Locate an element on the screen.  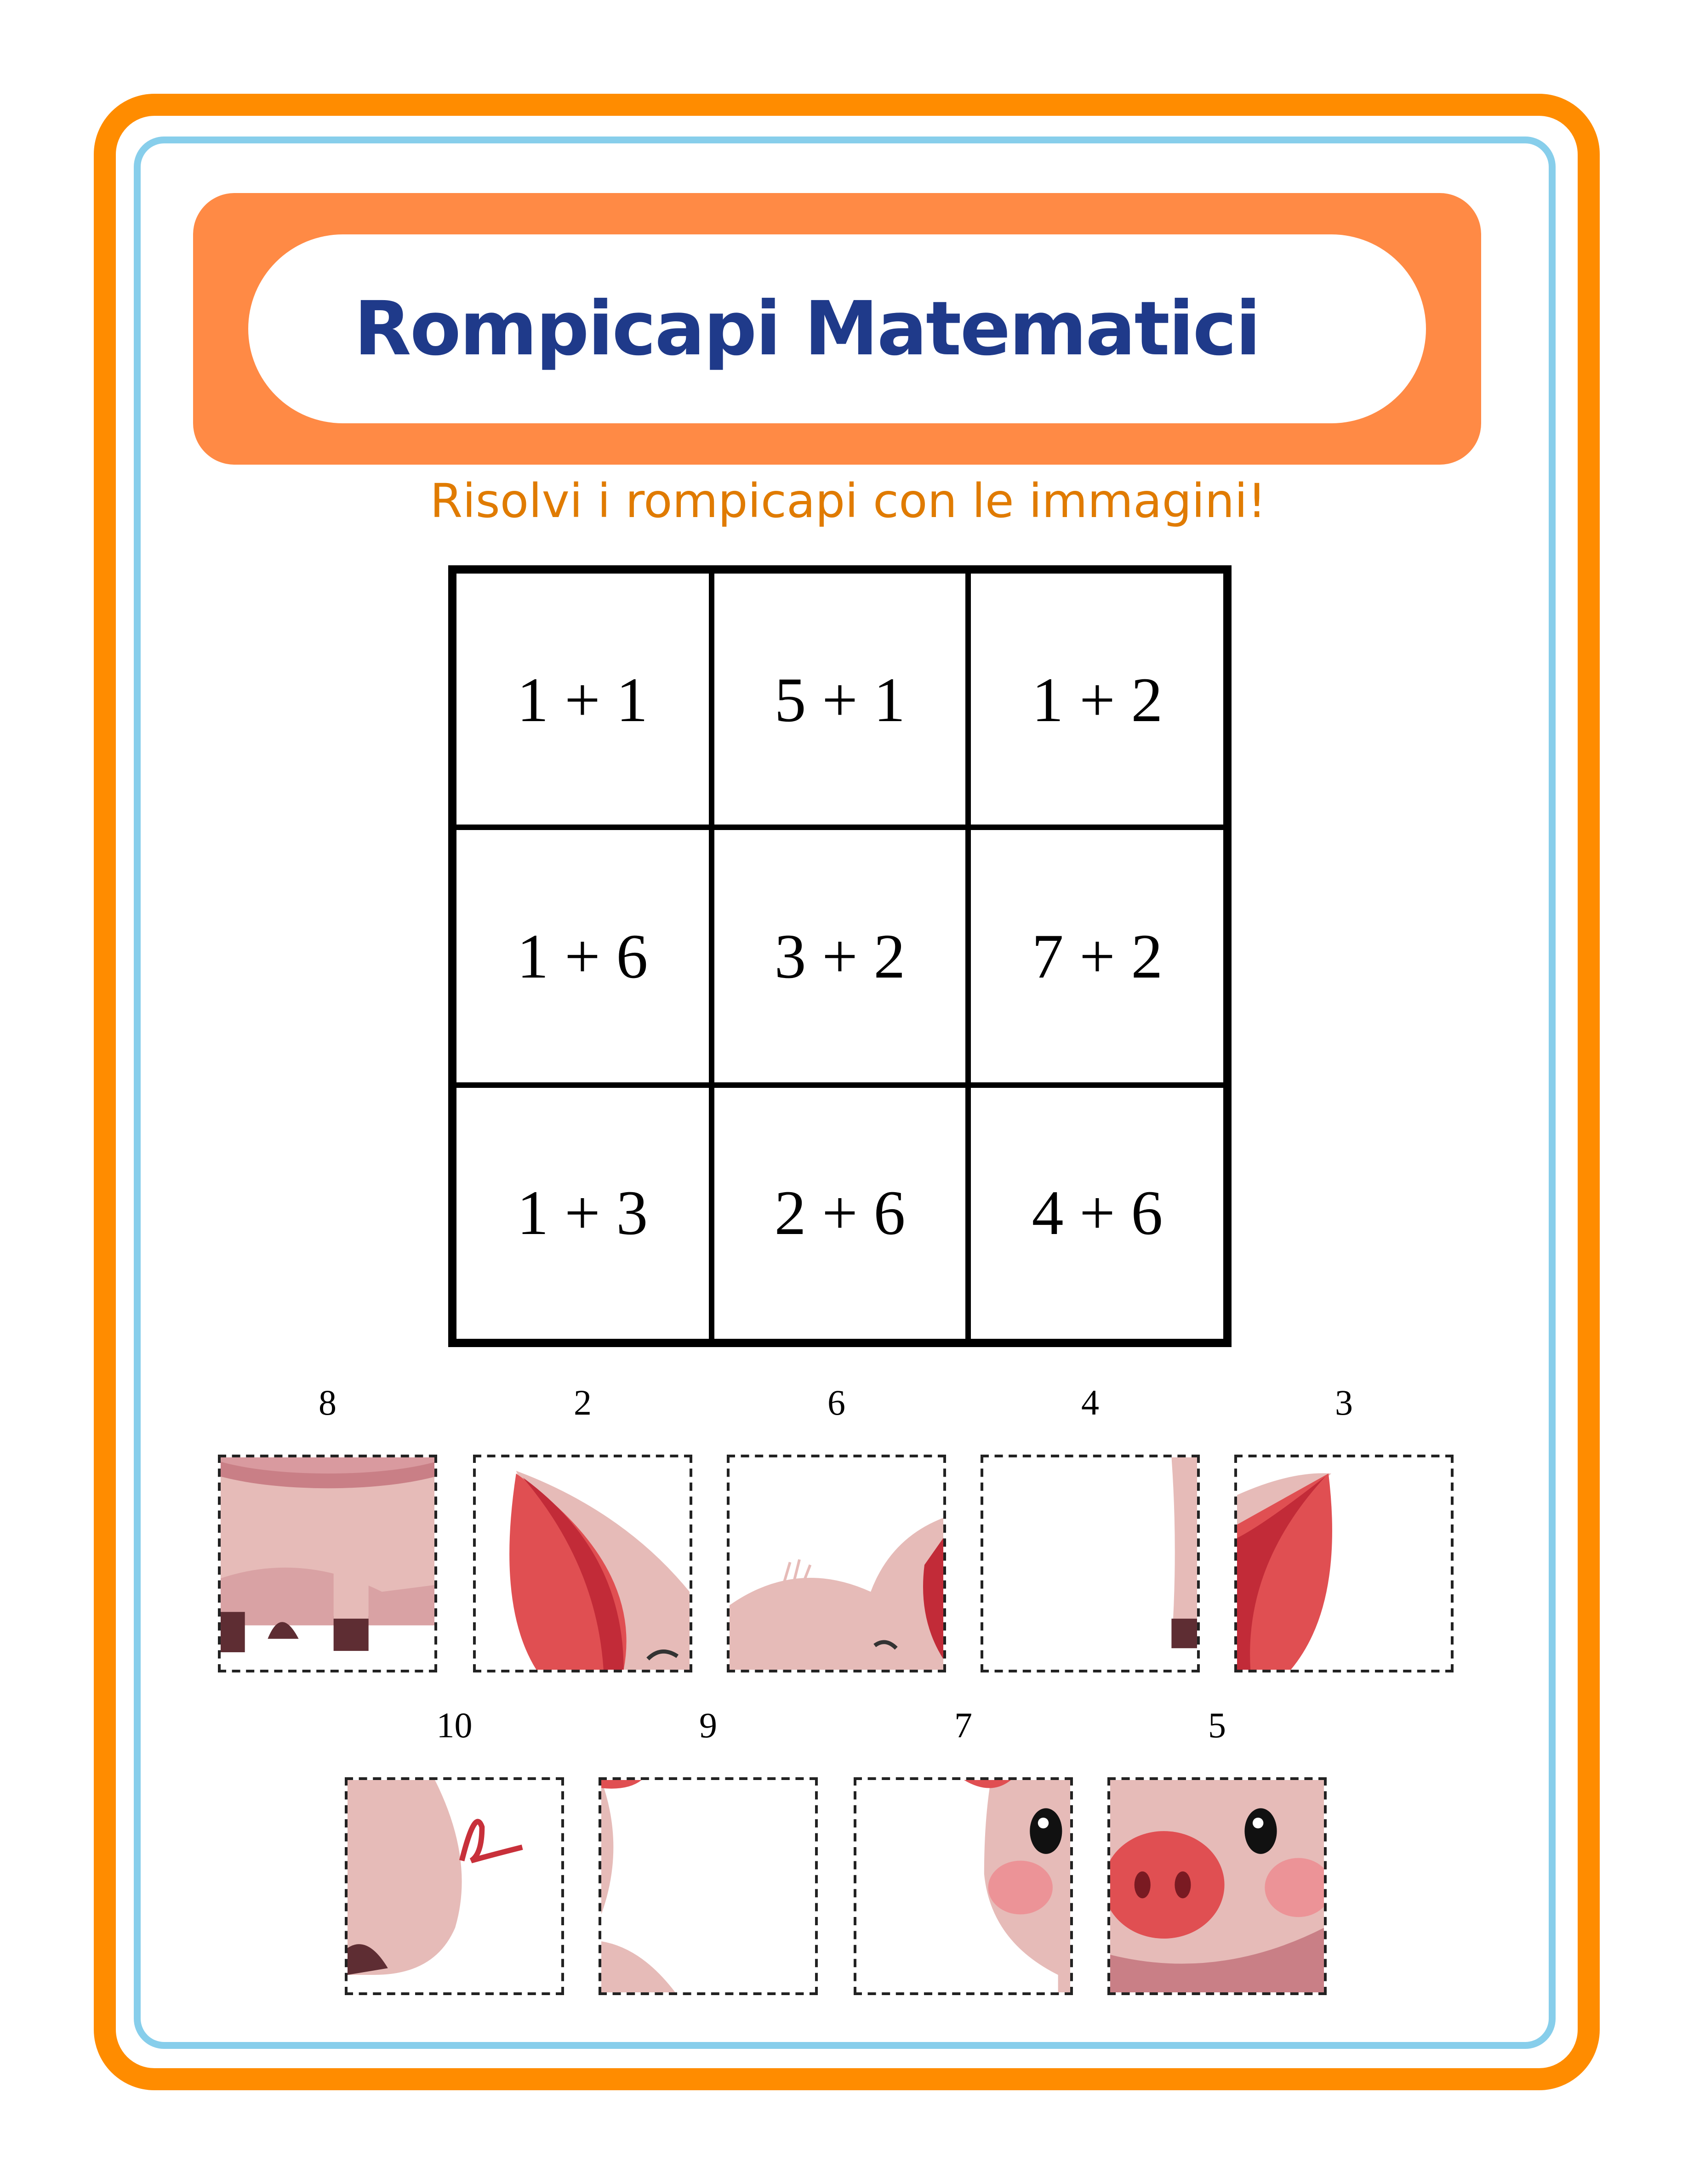
piece-label: 7 is located at coordinates (963, 1726).